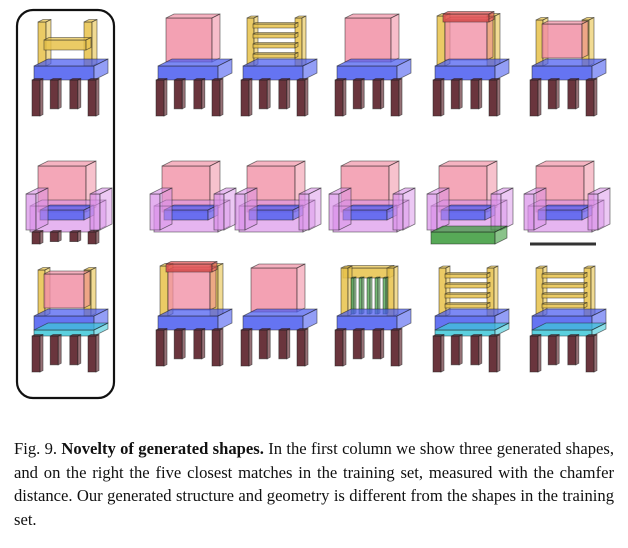 This screenshot has width=628, height=548. What do you see at coordinates (69, 202) in the screenshot?
I see `generated-armchair` at bounding box center [69, 202].